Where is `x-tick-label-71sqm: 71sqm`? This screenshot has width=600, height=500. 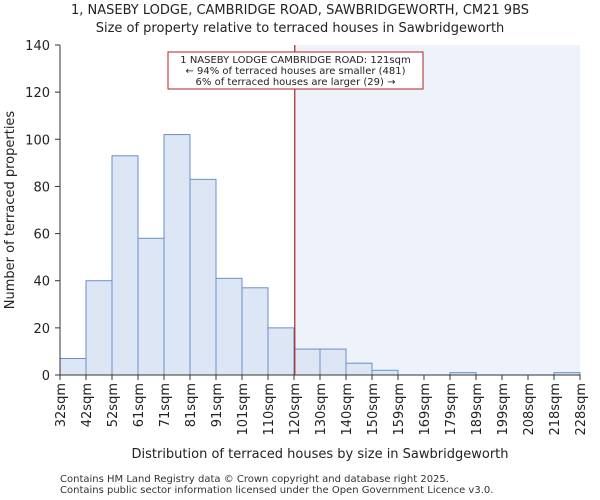
x-tick-label-71sqm: 71sqm is located at coordinates (165, 405).